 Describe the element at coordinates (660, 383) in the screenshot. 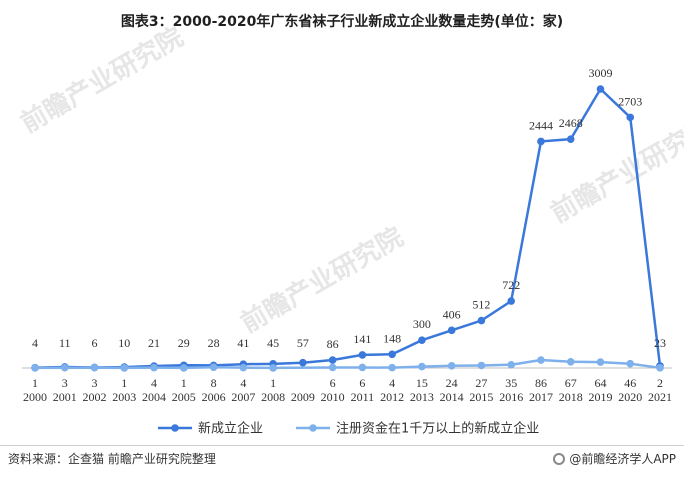

I see `data-label-large-capital: 2` at that location.